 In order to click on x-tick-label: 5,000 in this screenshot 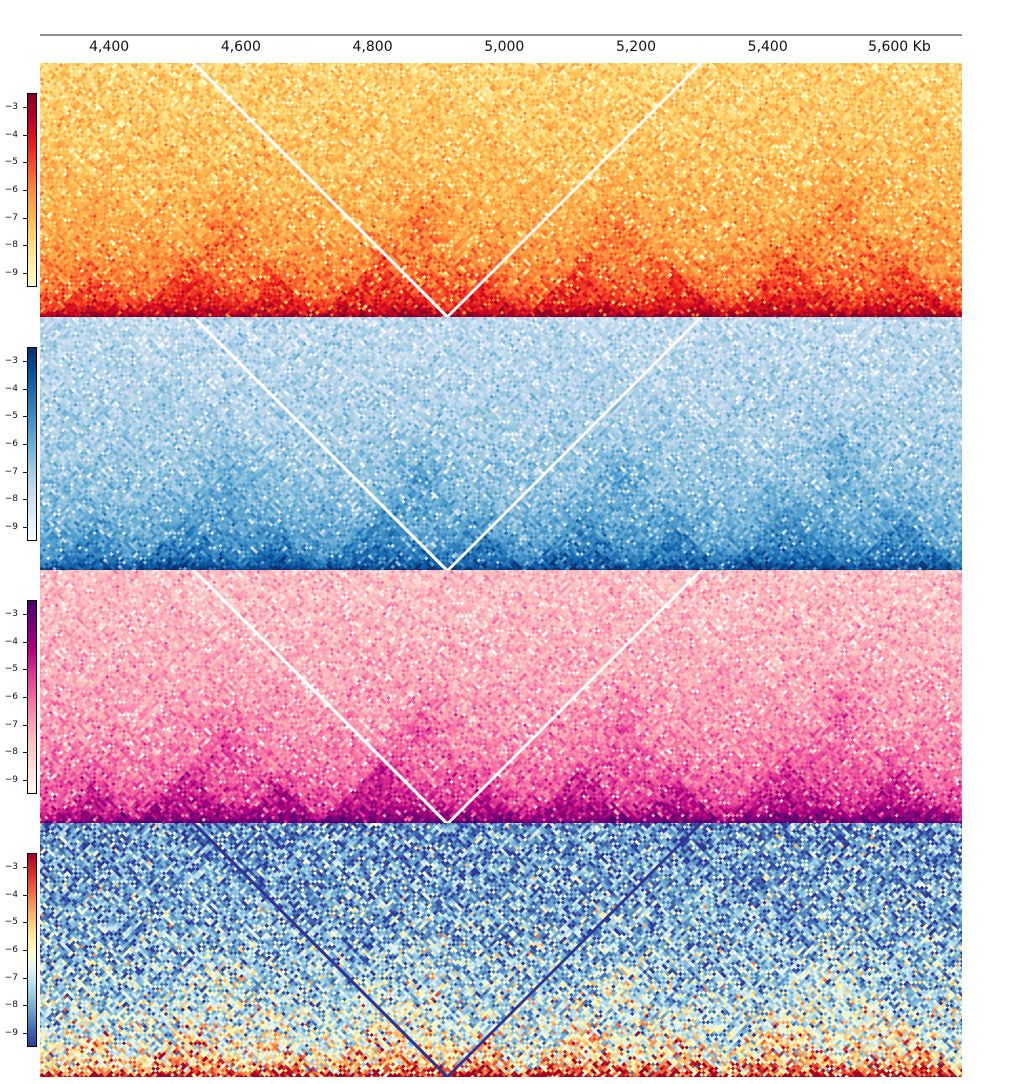, I will do `click(504, 47)`.